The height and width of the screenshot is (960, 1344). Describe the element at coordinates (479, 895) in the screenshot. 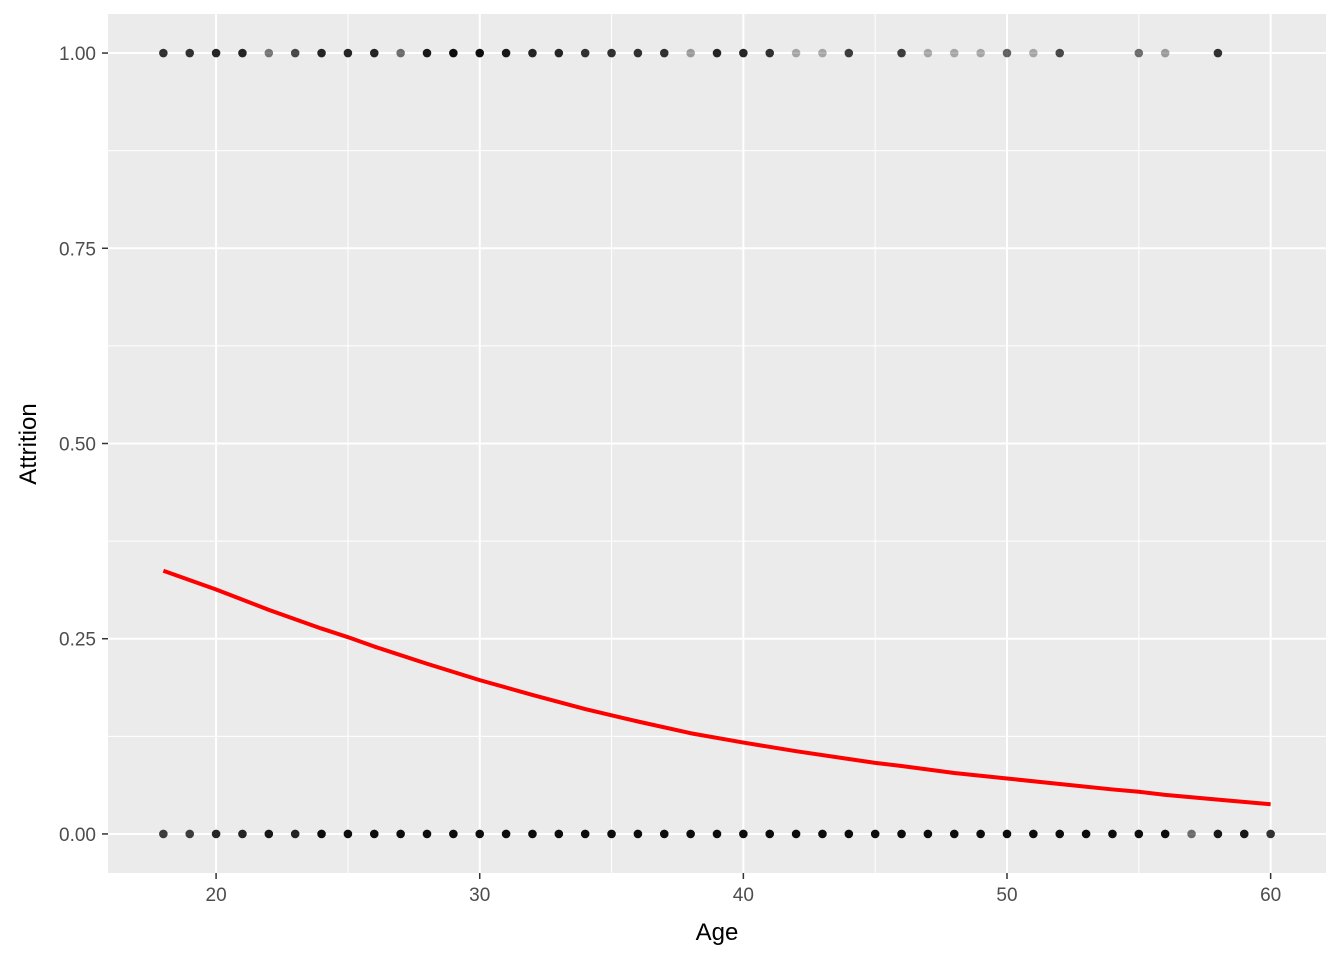

I see `x-tick-label: 30` at that location.